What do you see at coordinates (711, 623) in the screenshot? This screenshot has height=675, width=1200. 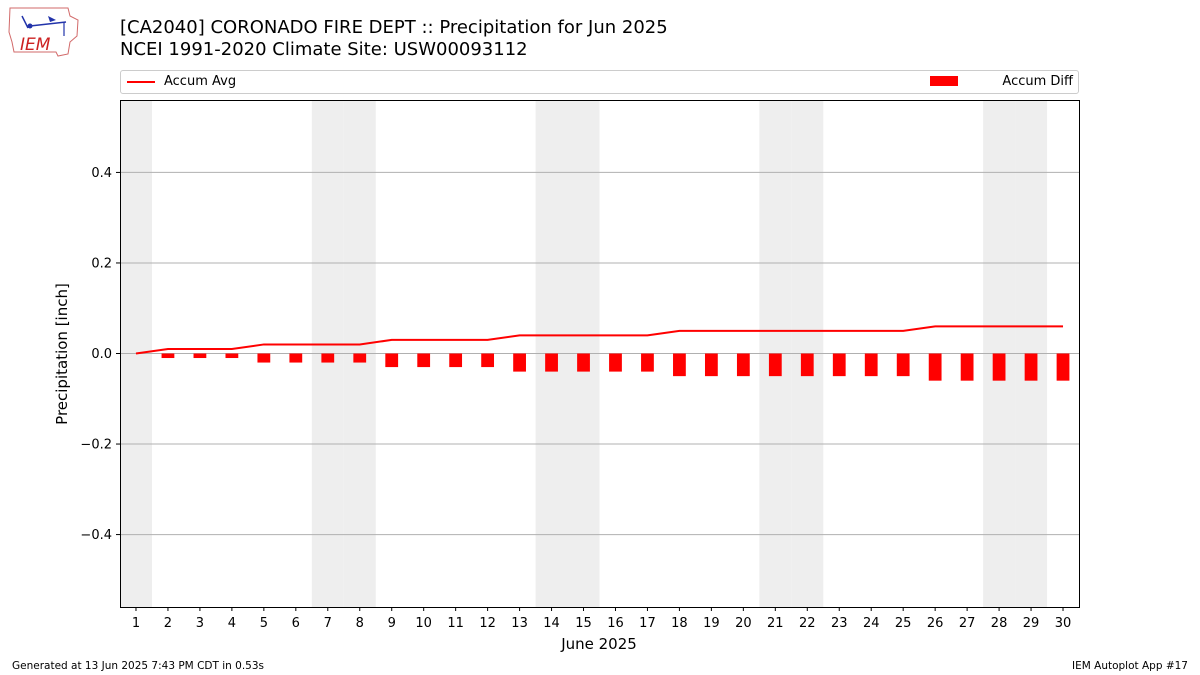 I see `x-tick-label: 19` at bounding box center [711, 623].